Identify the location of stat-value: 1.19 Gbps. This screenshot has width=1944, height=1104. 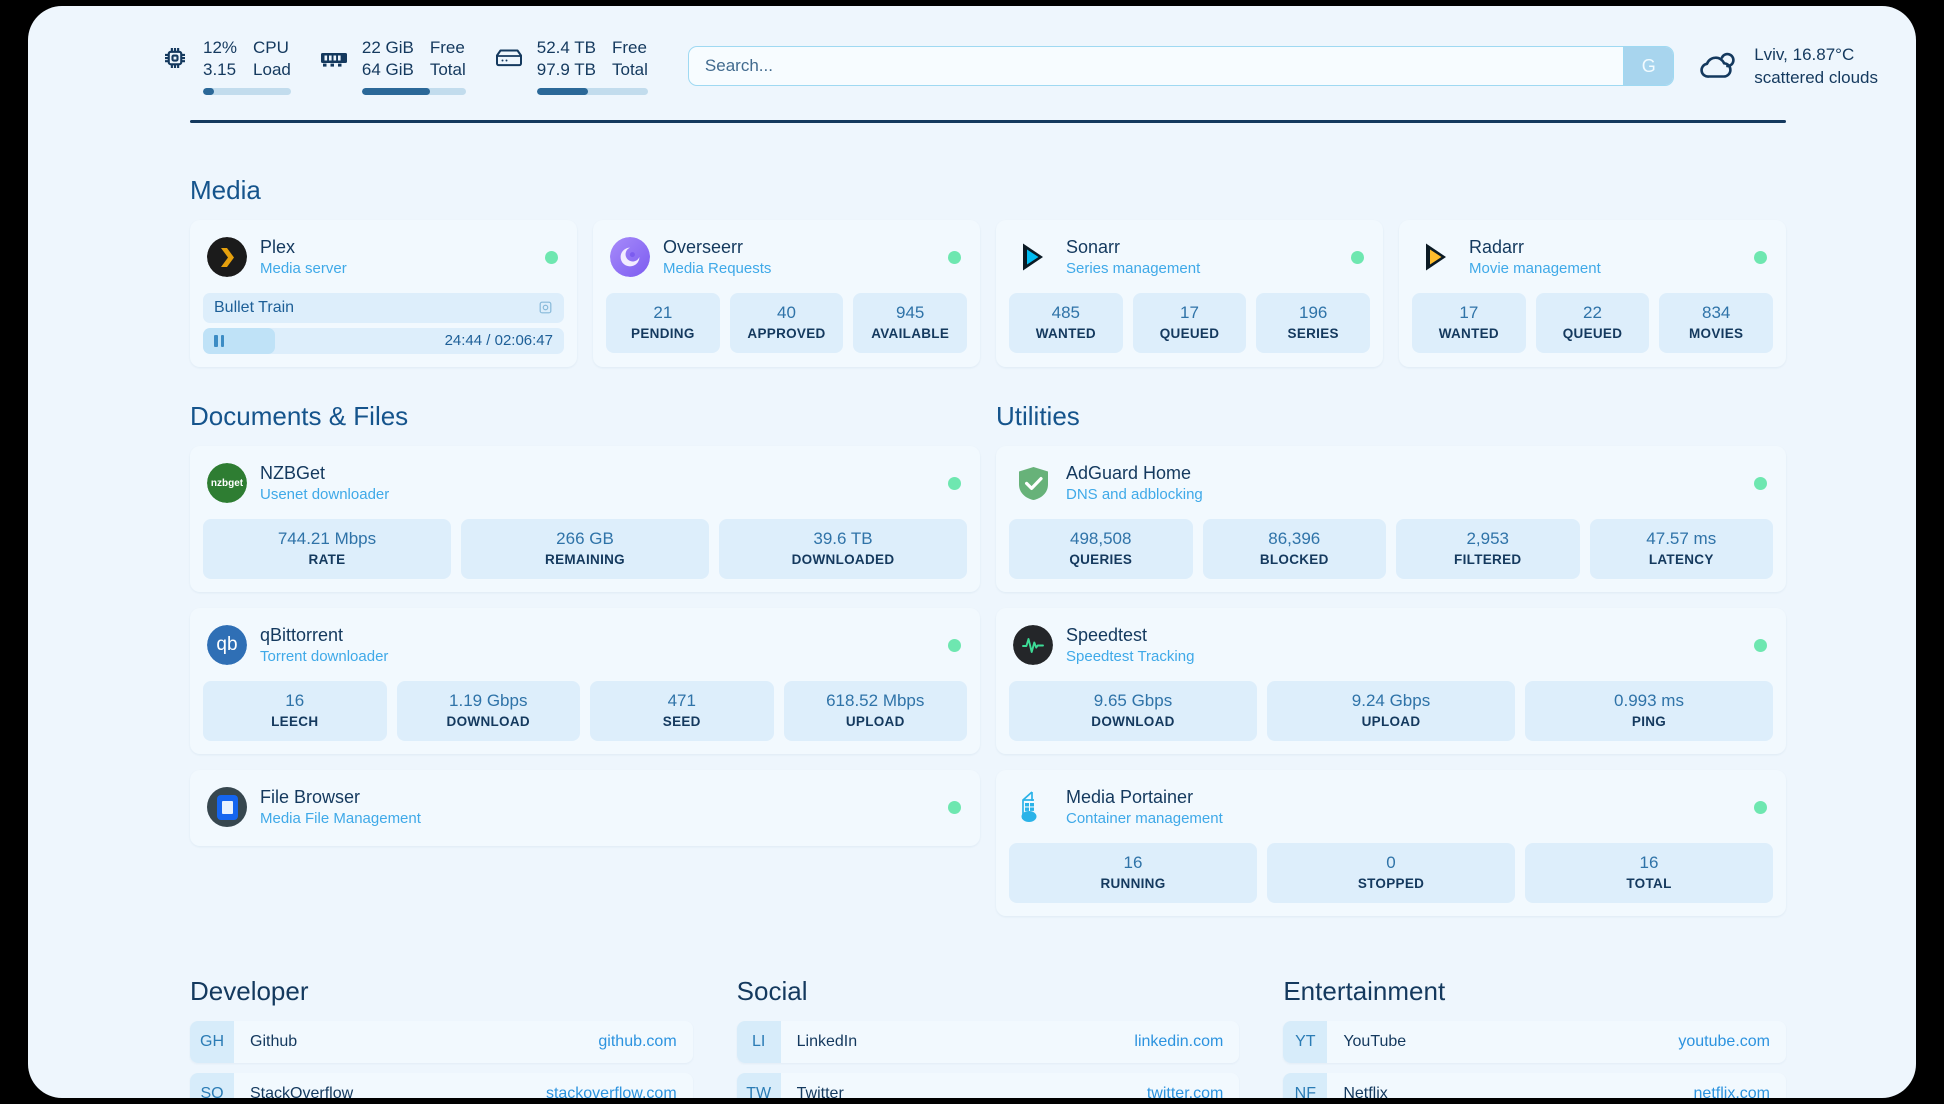
(488, 700).